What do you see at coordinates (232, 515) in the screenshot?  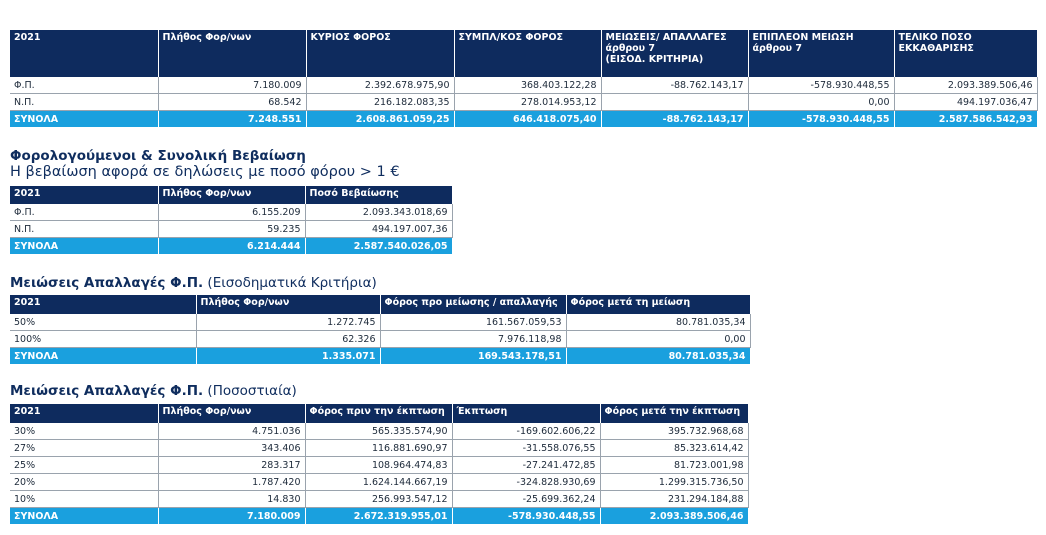 I see `total-value: 7.180.009` at bounding box center [232, 515].